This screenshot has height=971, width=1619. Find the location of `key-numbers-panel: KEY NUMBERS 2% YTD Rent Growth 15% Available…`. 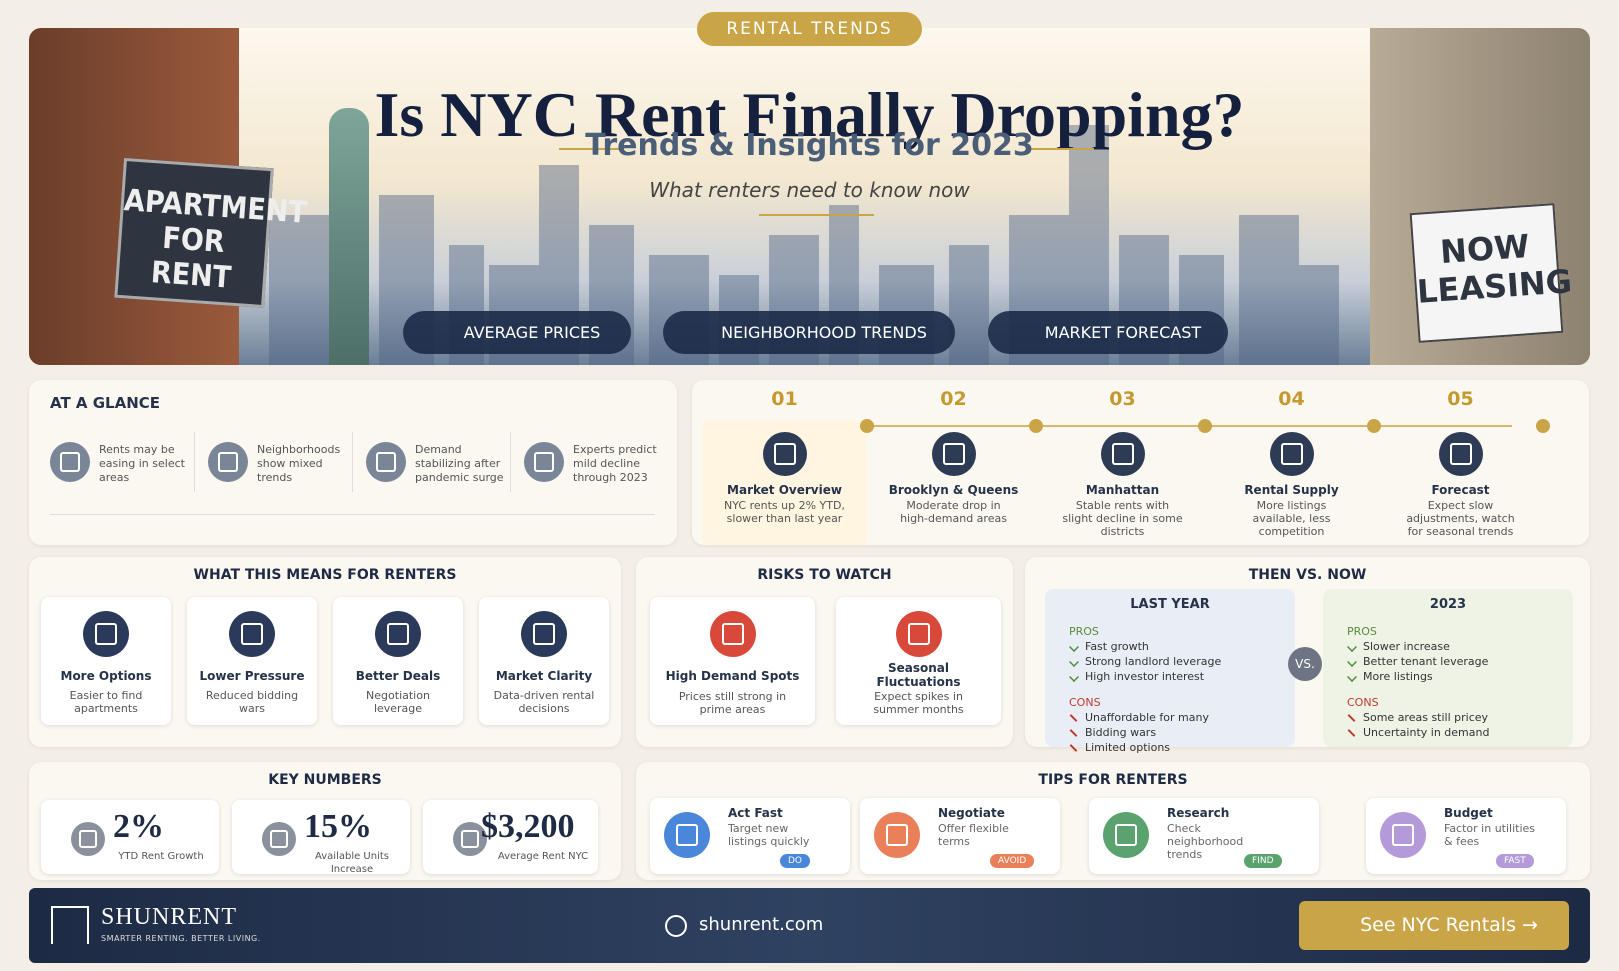

key-numbers-panel: KEY NUMBERS 2% YTD Rent Growth 15% Available… is located at coordinates (325, 821).